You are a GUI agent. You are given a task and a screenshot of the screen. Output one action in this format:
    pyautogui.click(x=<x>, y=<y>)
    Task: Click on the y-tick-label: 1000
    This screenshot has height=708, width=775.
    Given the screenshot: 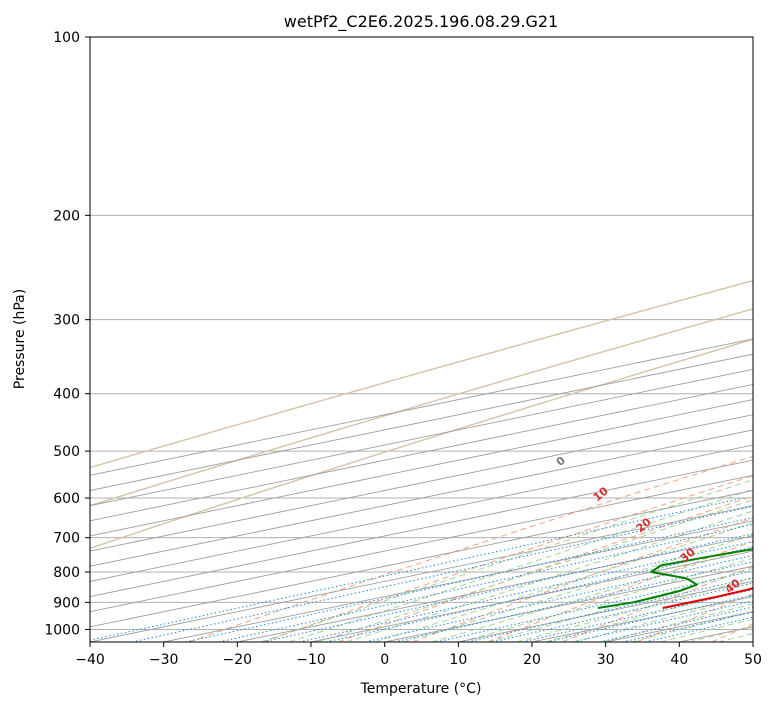 What is the action you would take?
    pyautogui.click(x=62, y=630)
    